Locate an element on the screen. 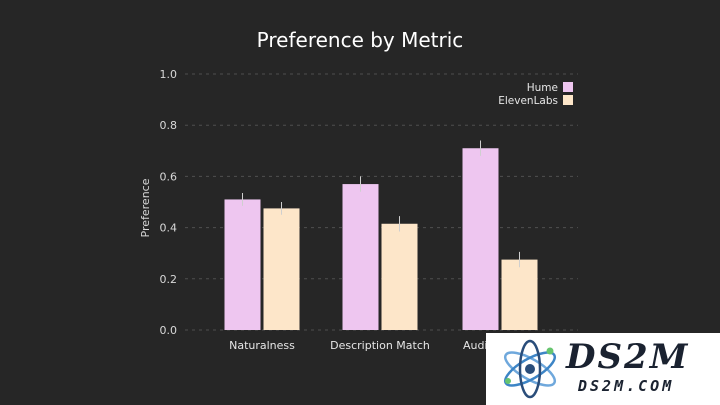 This screenshot has height=405, width=720. chart-title: Preference by Metric is located at coordinates (360, 40).